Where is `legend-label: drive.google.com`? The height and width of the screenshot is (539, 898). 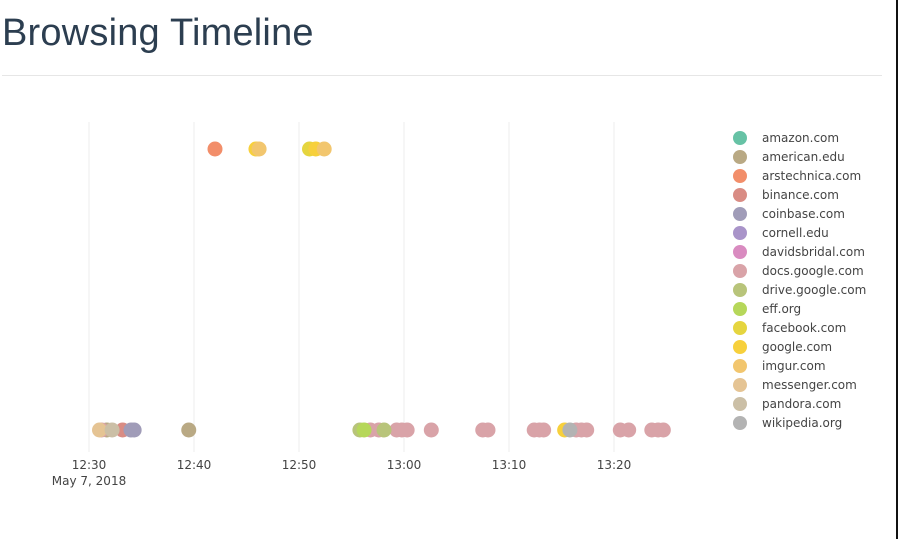
legend-label: drive.google.com is located at coordinates (814, 289).